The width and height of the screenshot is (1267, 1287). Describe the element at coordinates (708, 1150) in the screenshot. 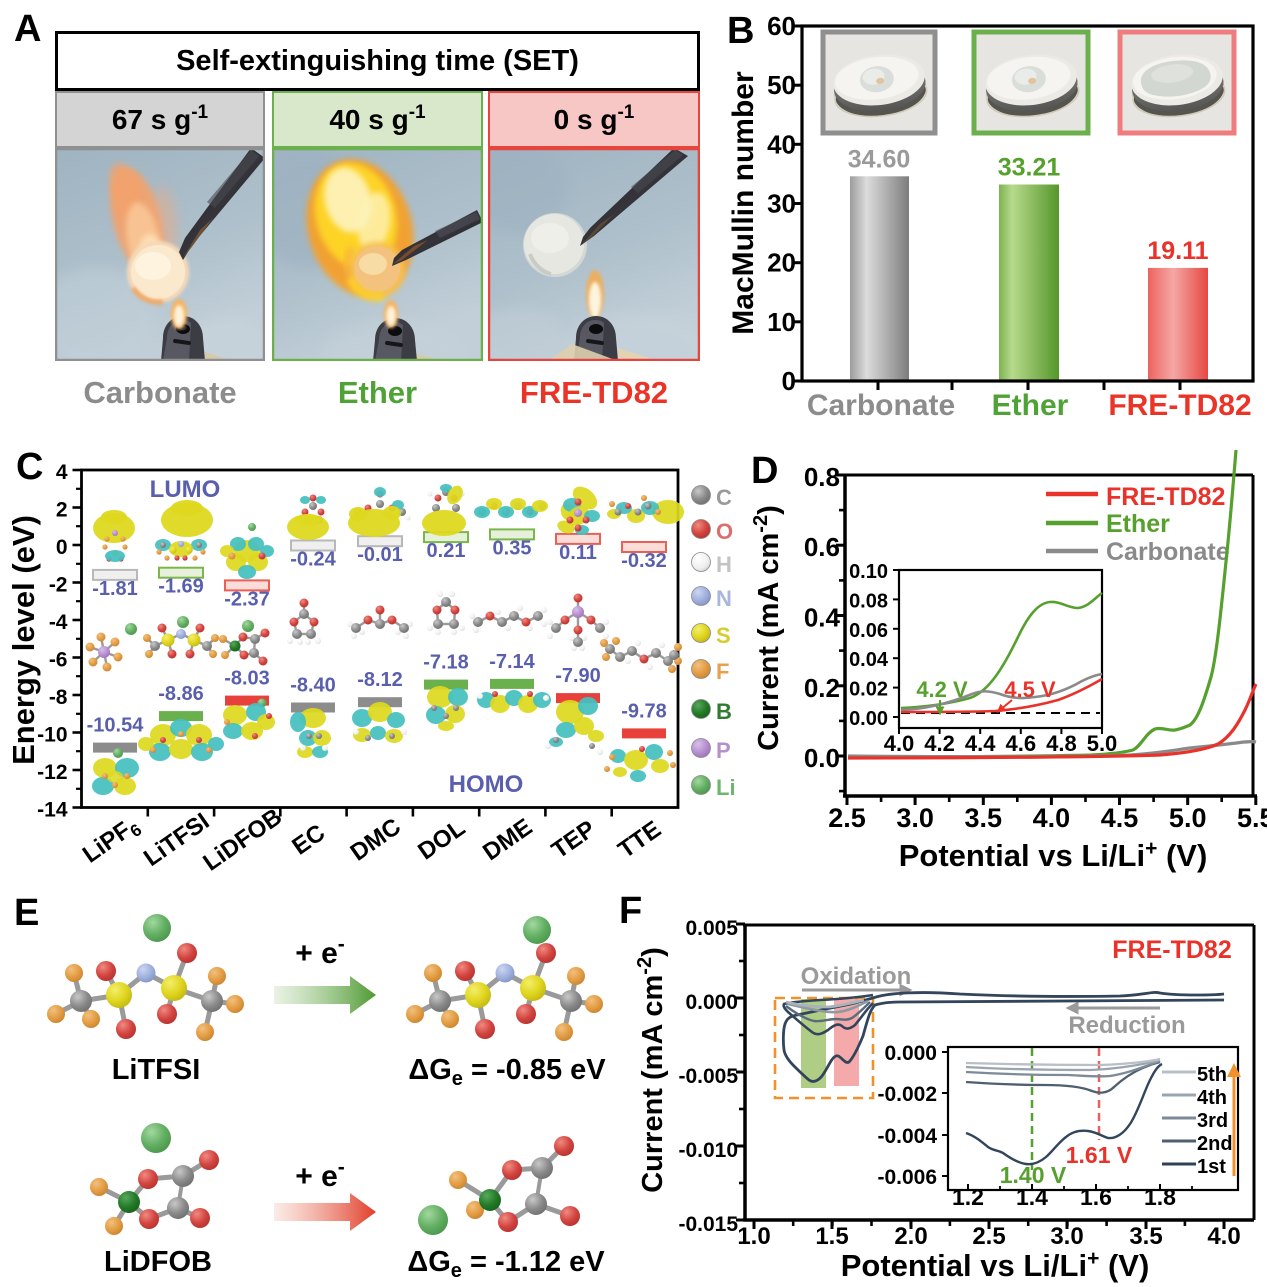

I see `svg-text: -0.010` at that location.